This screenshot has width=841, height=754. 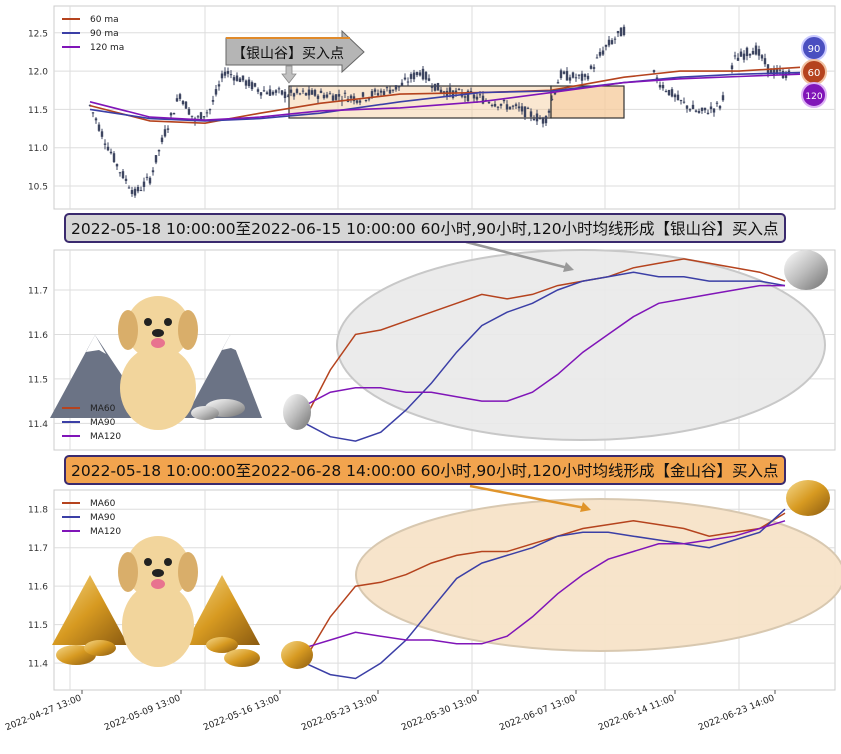 What do you see at coordinates (104, 34) in the screenshot?
I see `legend-label-90: 90 ma` at bounding box center [104, 34].